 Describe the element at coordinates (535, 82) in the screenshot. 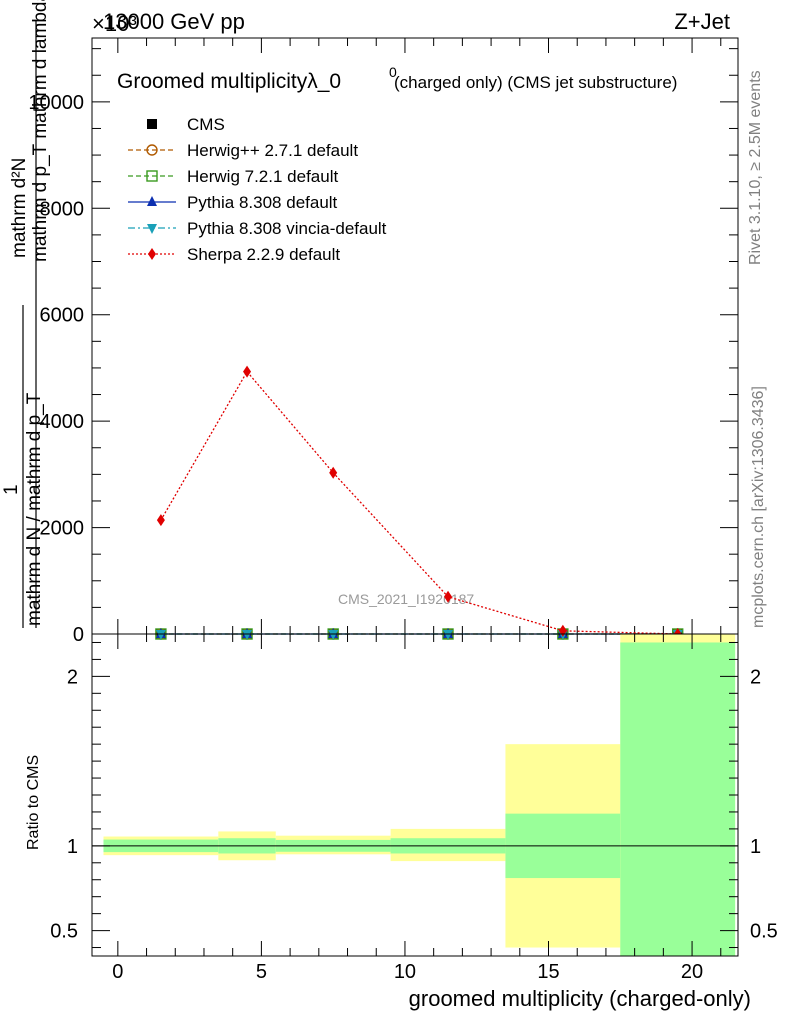

I see `chart-title-suffix: (charged only) (CMS jet substructure)` at that location.